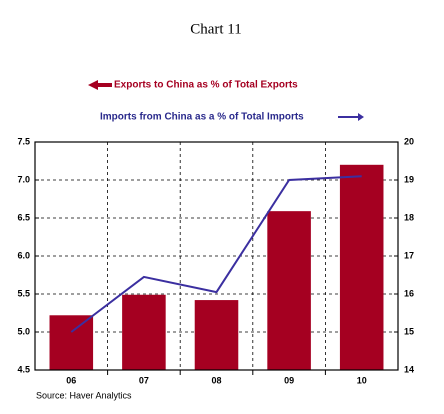 The width and height of the screenshot is (444, 414). What do you see at coordinates (23, 217) in the screenshot?
I see `y-tick-label: 6.5` at bounding box center [23, 217].